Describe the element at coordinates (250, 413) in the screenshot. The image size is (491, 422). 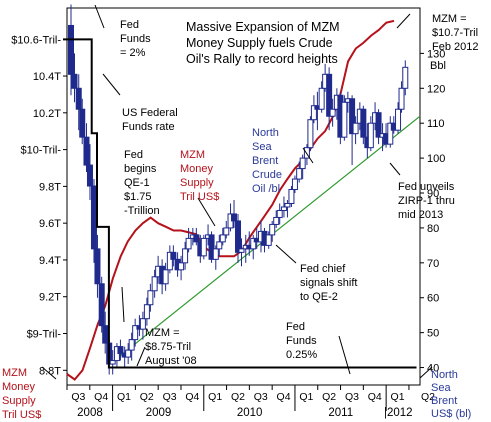
I see `year-label: 2010` at that location.